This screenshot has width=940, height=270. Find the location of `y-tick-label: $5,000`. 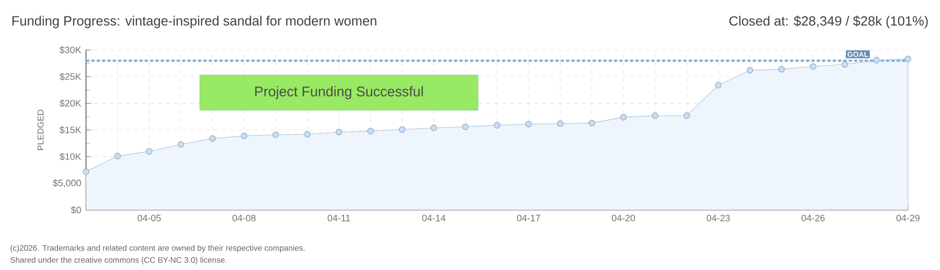

y-tick-label: $5,000 is located at coordinates (66, 183).